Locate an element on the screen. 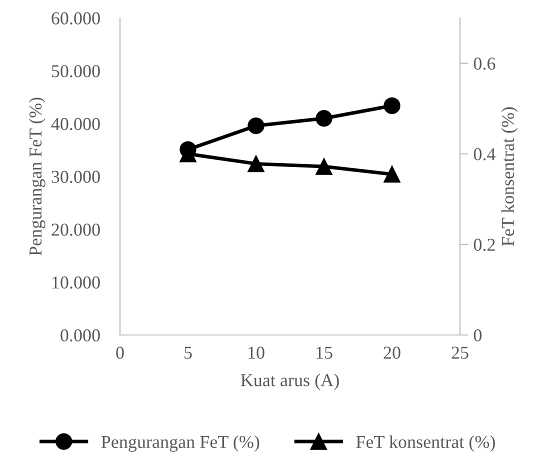 Image resolution: width=537 pixels, height=468 pixels. y-tick-label: 30.000 is located at coordinates (76, 177).